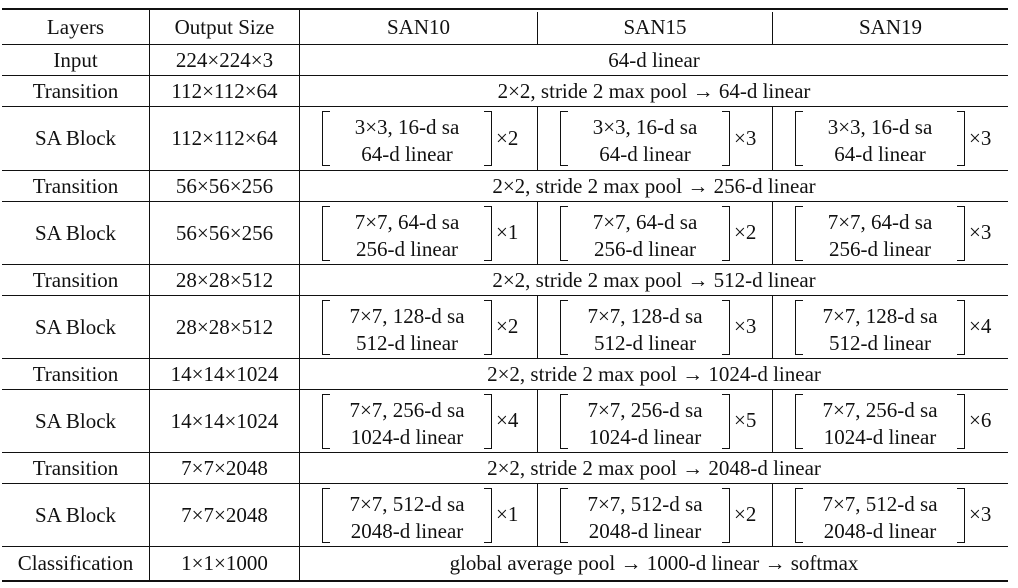  What do you see at coordinates (654, 185) in the screenshot?
I see `spanning-op: 2×2, stride 2 max pool → 256-d linear` at bounding box center [654, 185].